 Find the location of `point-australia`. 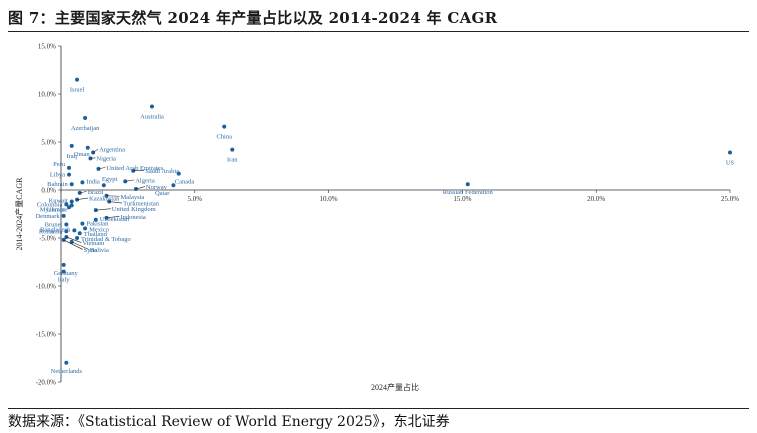

point-australia is located at coordinates (151, 106).